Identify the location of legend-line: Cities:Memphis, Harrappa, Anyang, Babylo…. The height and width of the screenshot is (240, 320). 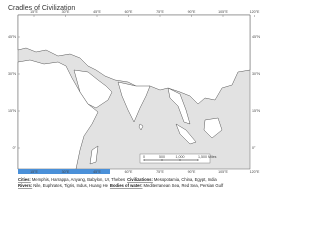
(117, 179).